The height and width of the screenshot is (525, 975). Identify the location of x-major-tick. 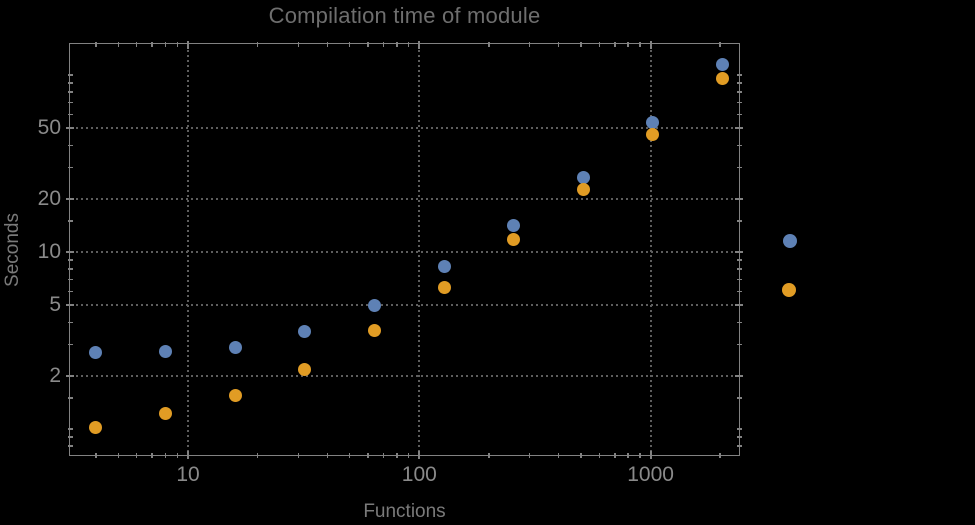
(188, 455).